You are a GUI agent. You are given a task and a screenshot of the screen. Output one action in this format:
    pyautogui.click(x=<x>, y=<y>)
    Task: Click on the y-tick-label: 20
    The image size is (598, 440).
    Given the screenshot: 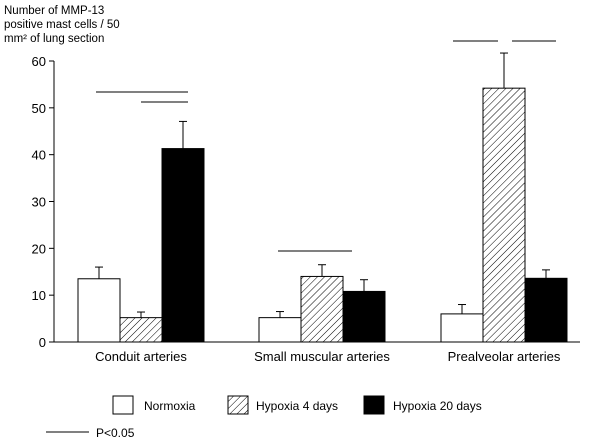 What is the action you would take?
    pyautogui.click(x=39, y=248)
    